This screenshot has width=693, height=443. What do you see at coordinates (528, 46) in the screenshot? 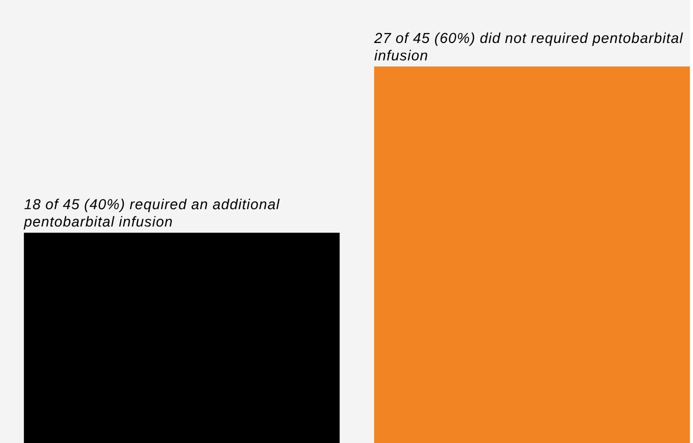
I see `data-label: 27 of 45 (60%) did not required pentobarbital infusion` at bounding box center [528, 46].